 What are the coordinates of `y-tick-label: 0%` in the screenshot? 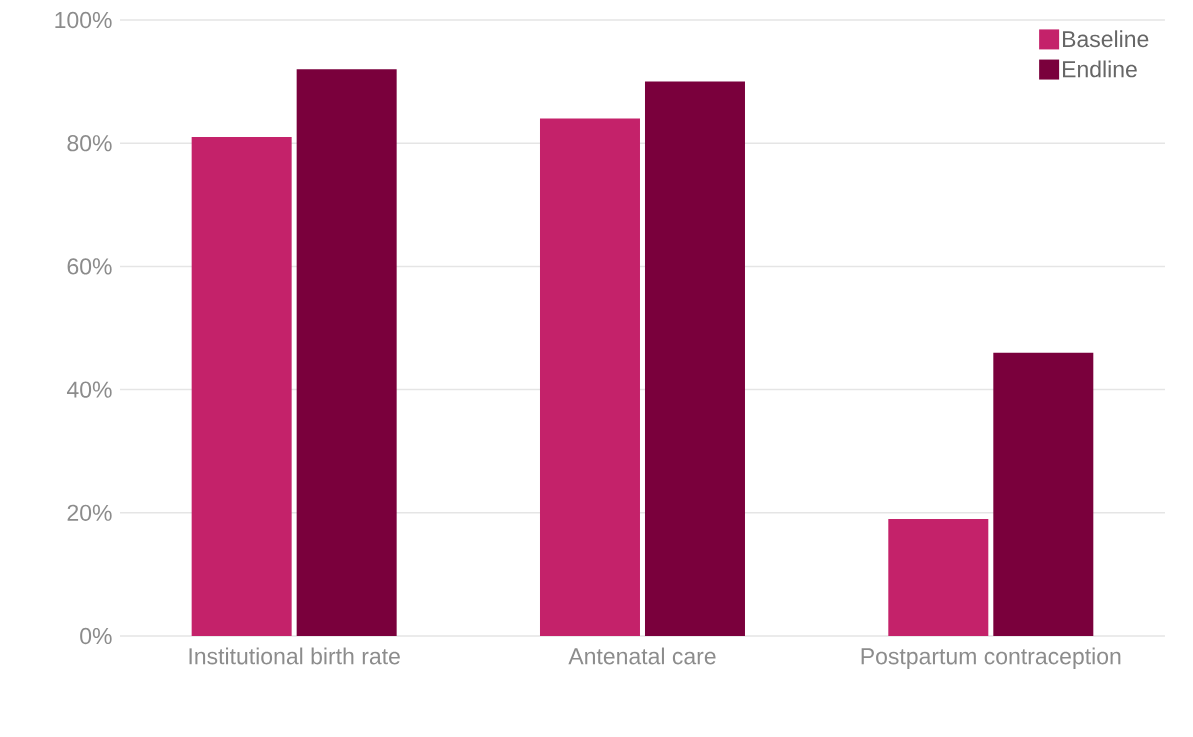 It's located at (96, 636).